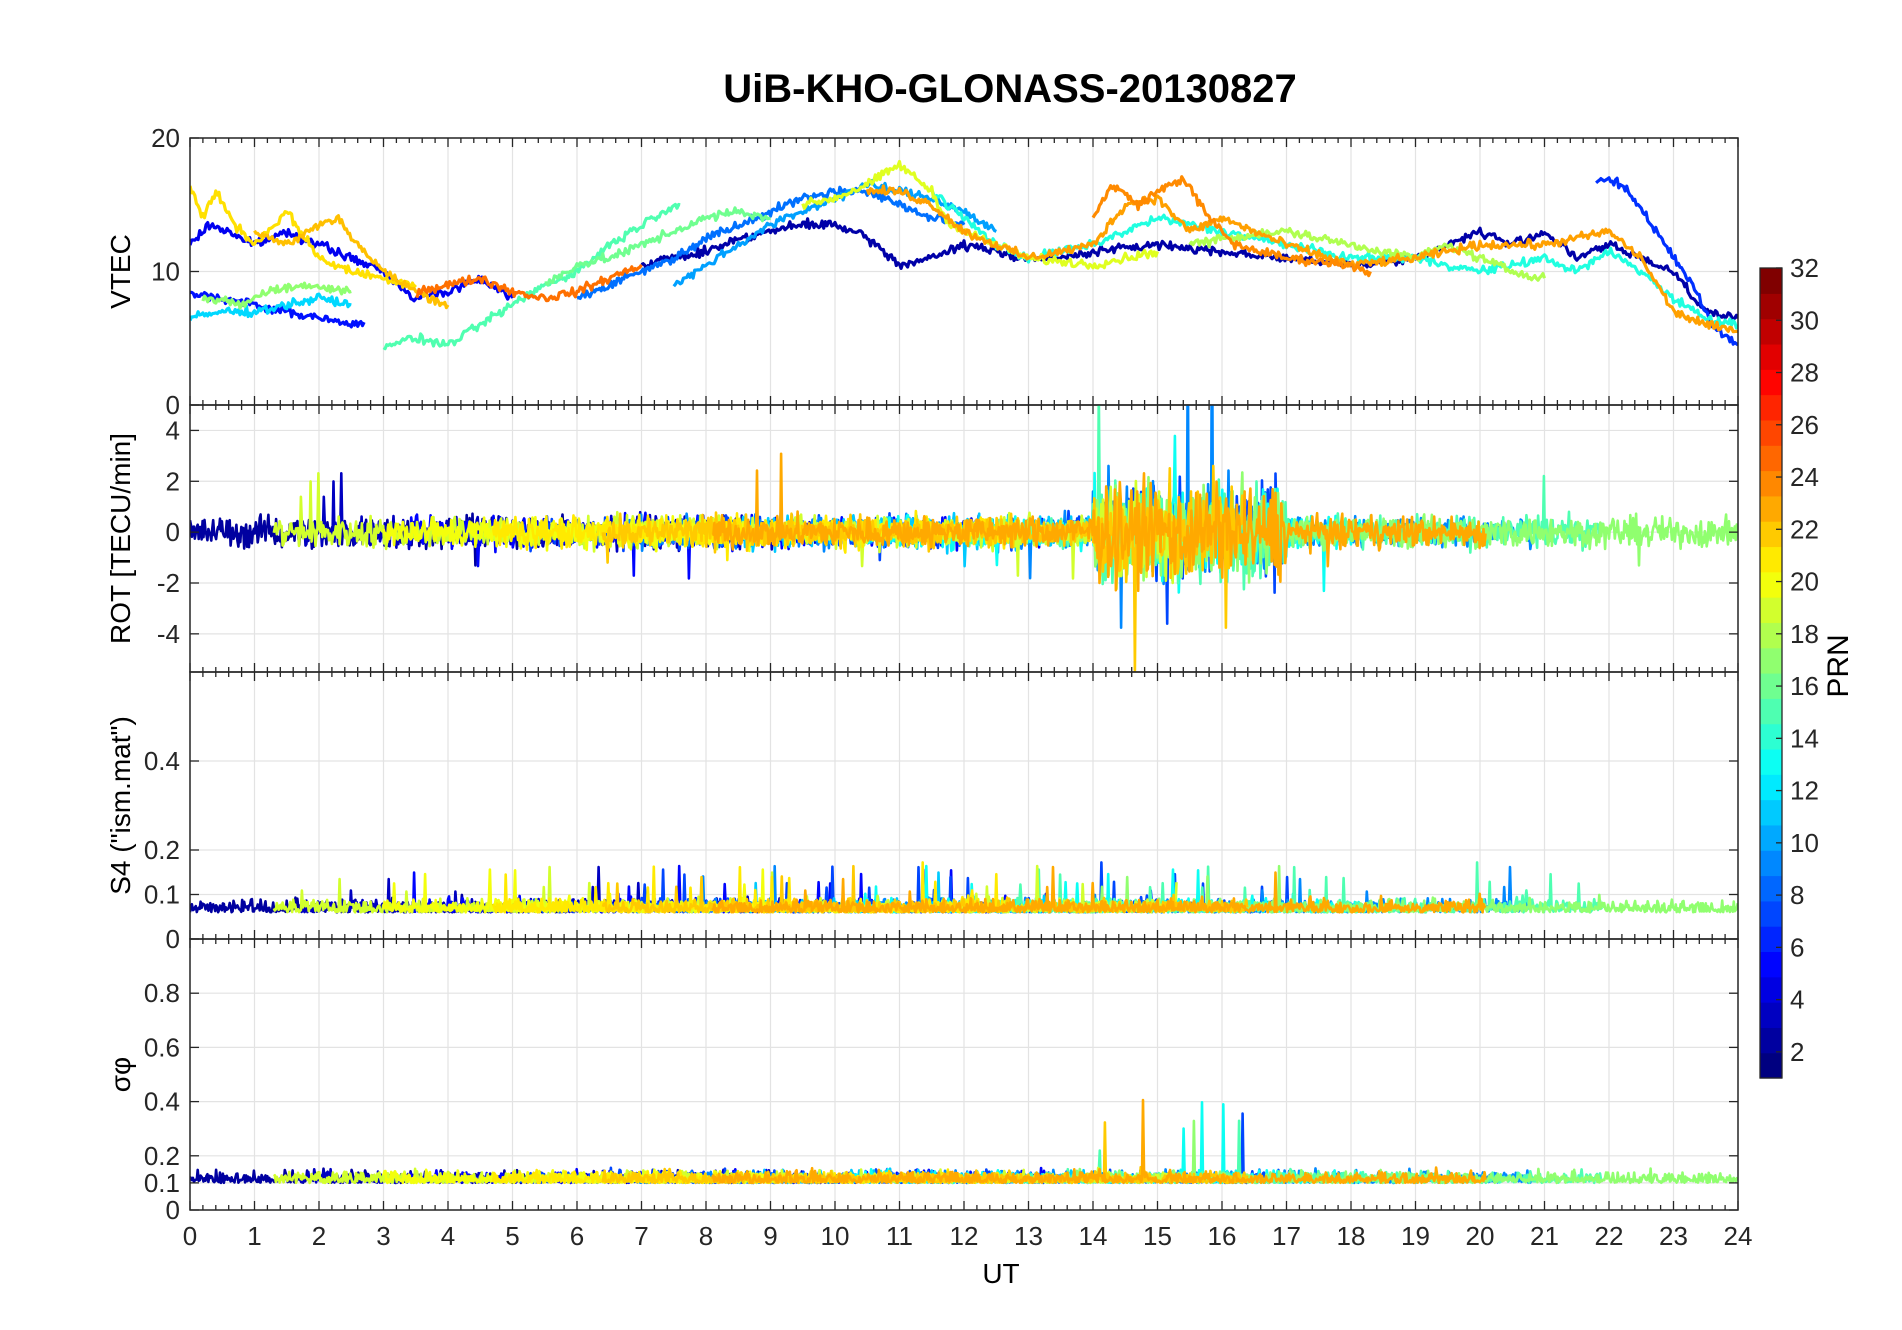  I want to click on x-tick-label: 21, so click(1544, 1236).